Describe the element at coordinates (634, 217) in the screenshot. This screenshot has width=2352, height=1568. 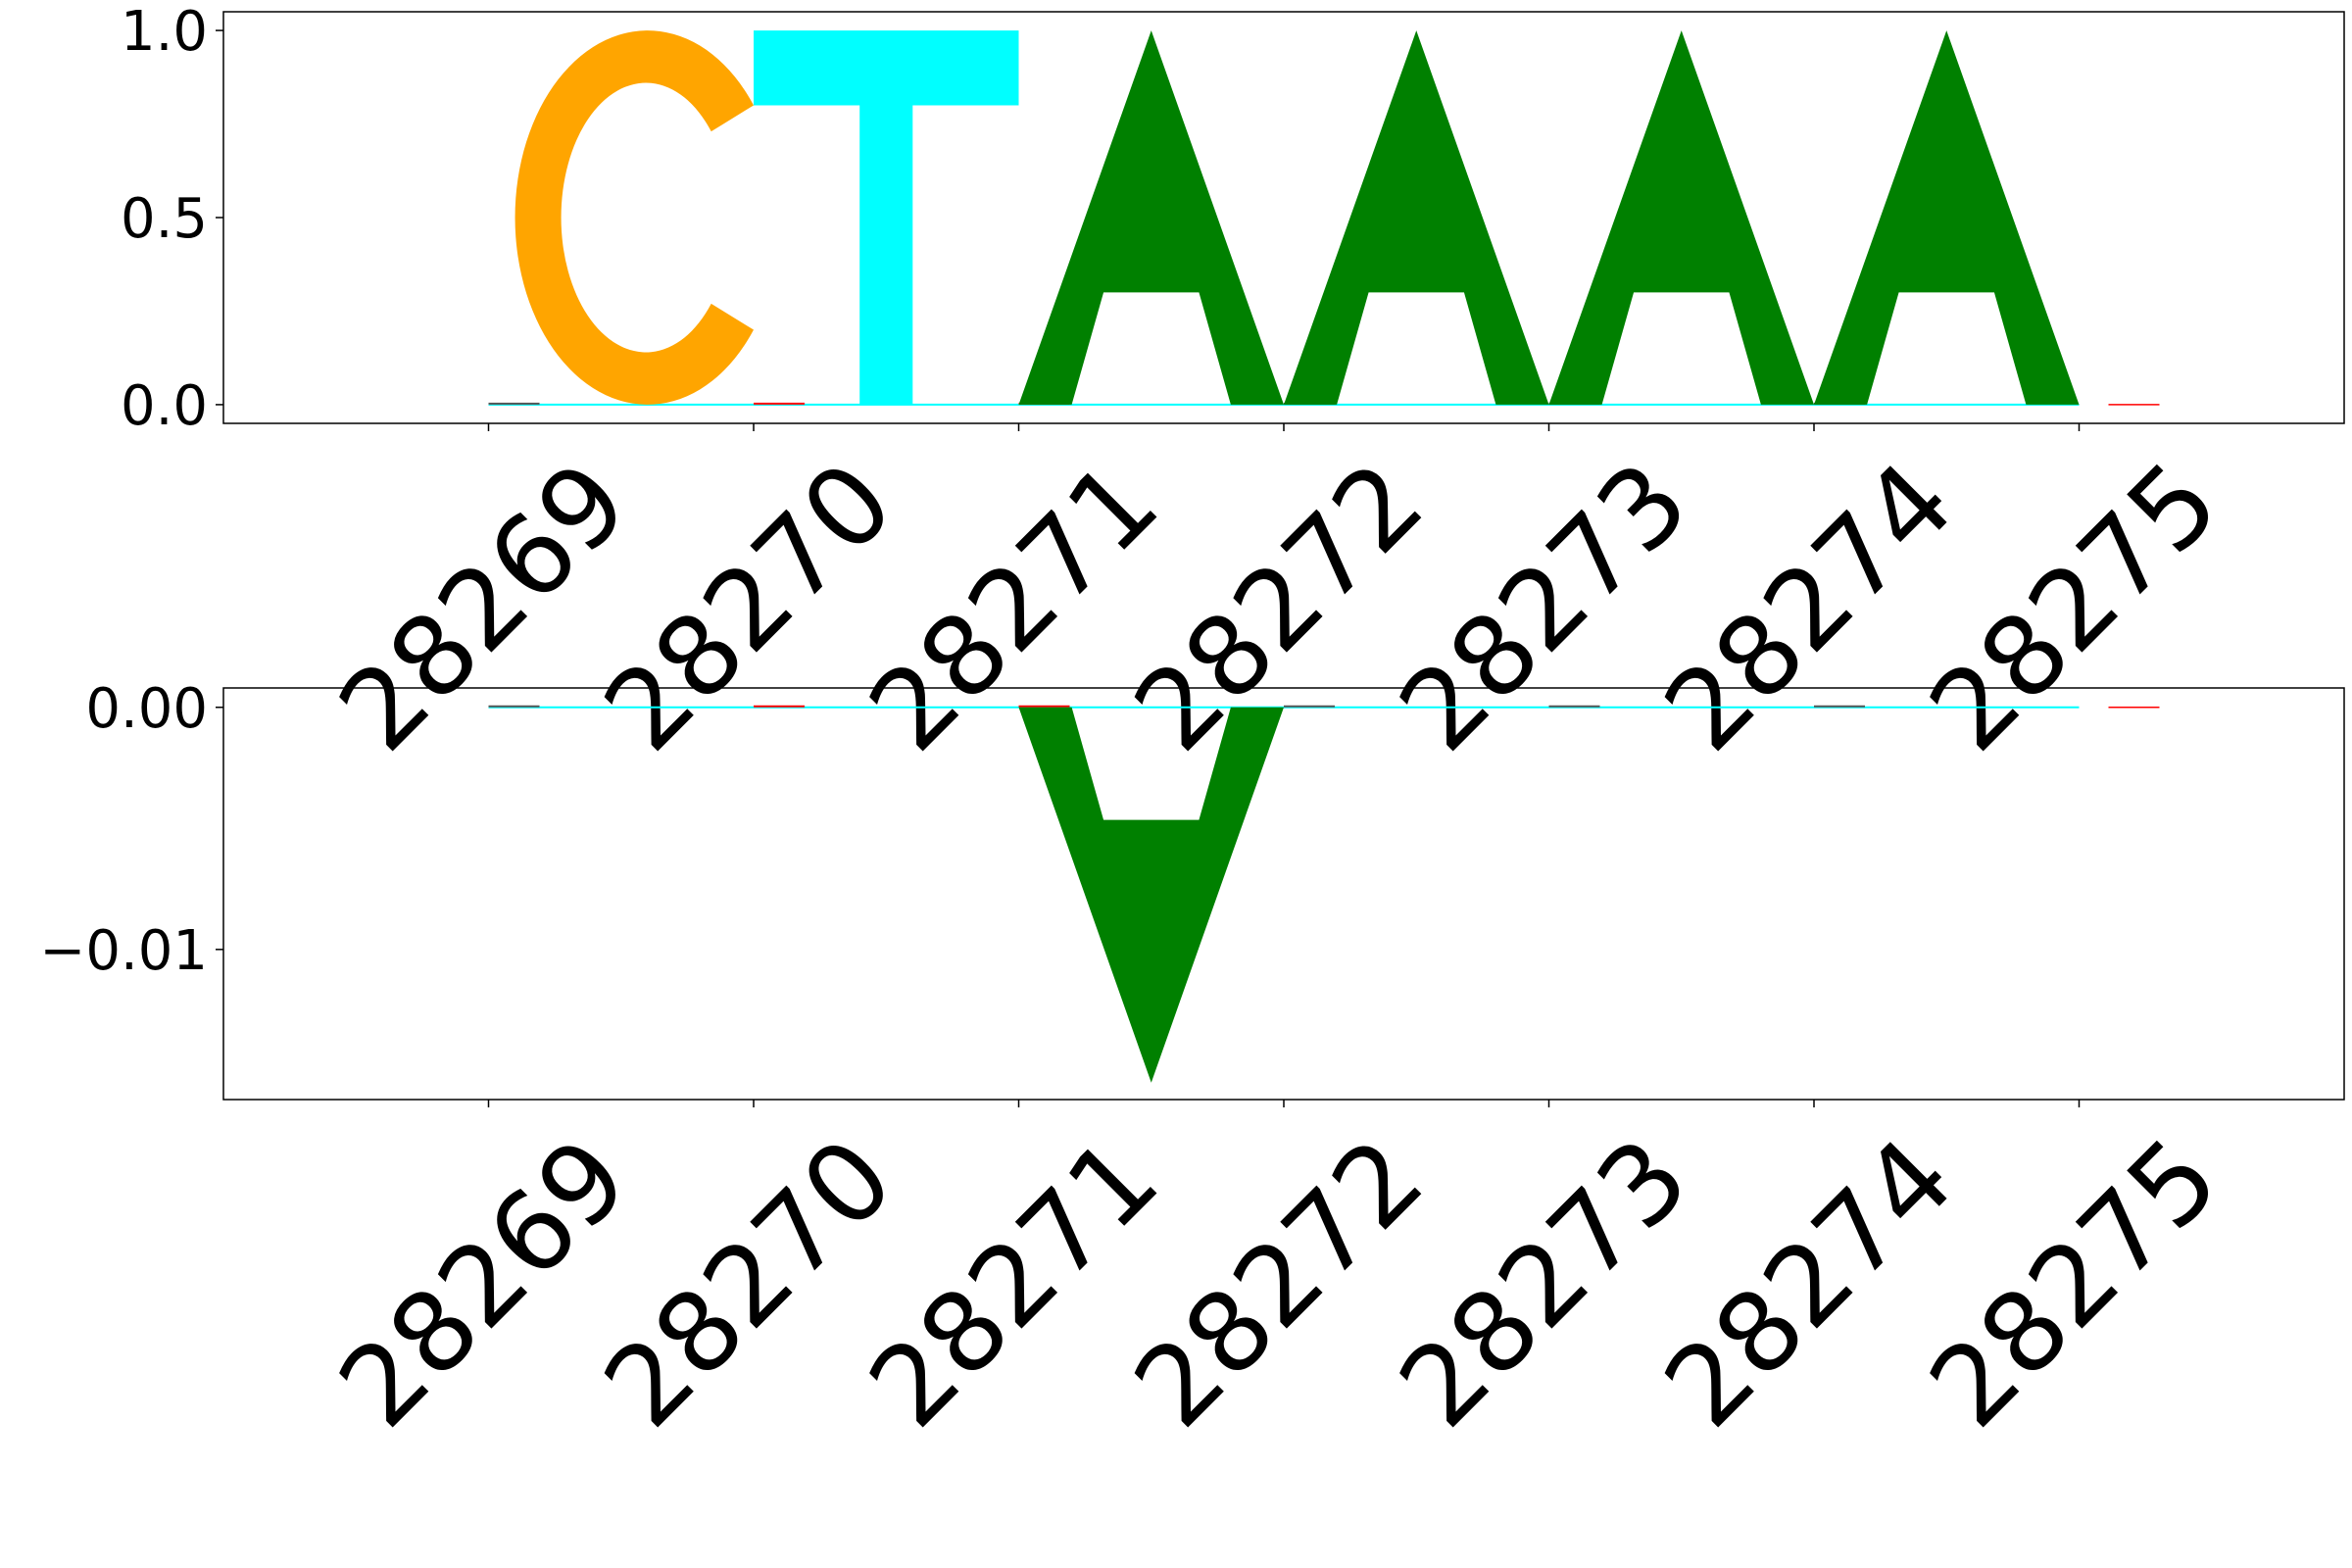
I see `logo-letter-c` at that location.